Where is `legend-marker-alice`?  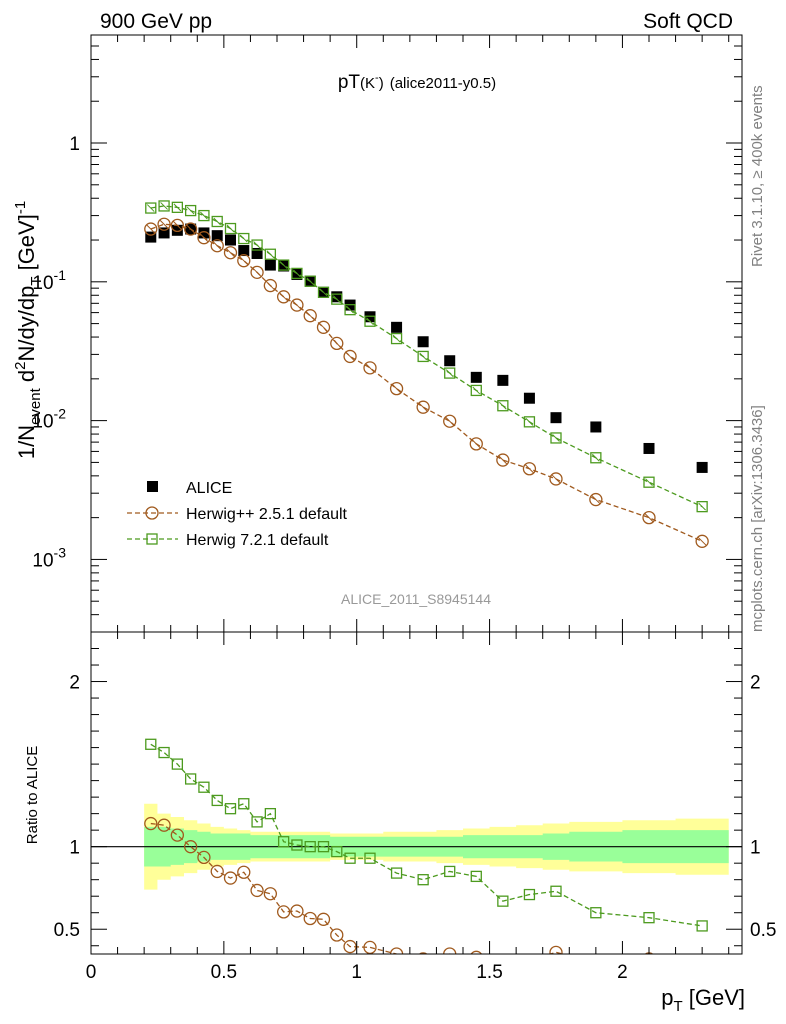
legend-marker-alice is located at coordinates (152, 486).